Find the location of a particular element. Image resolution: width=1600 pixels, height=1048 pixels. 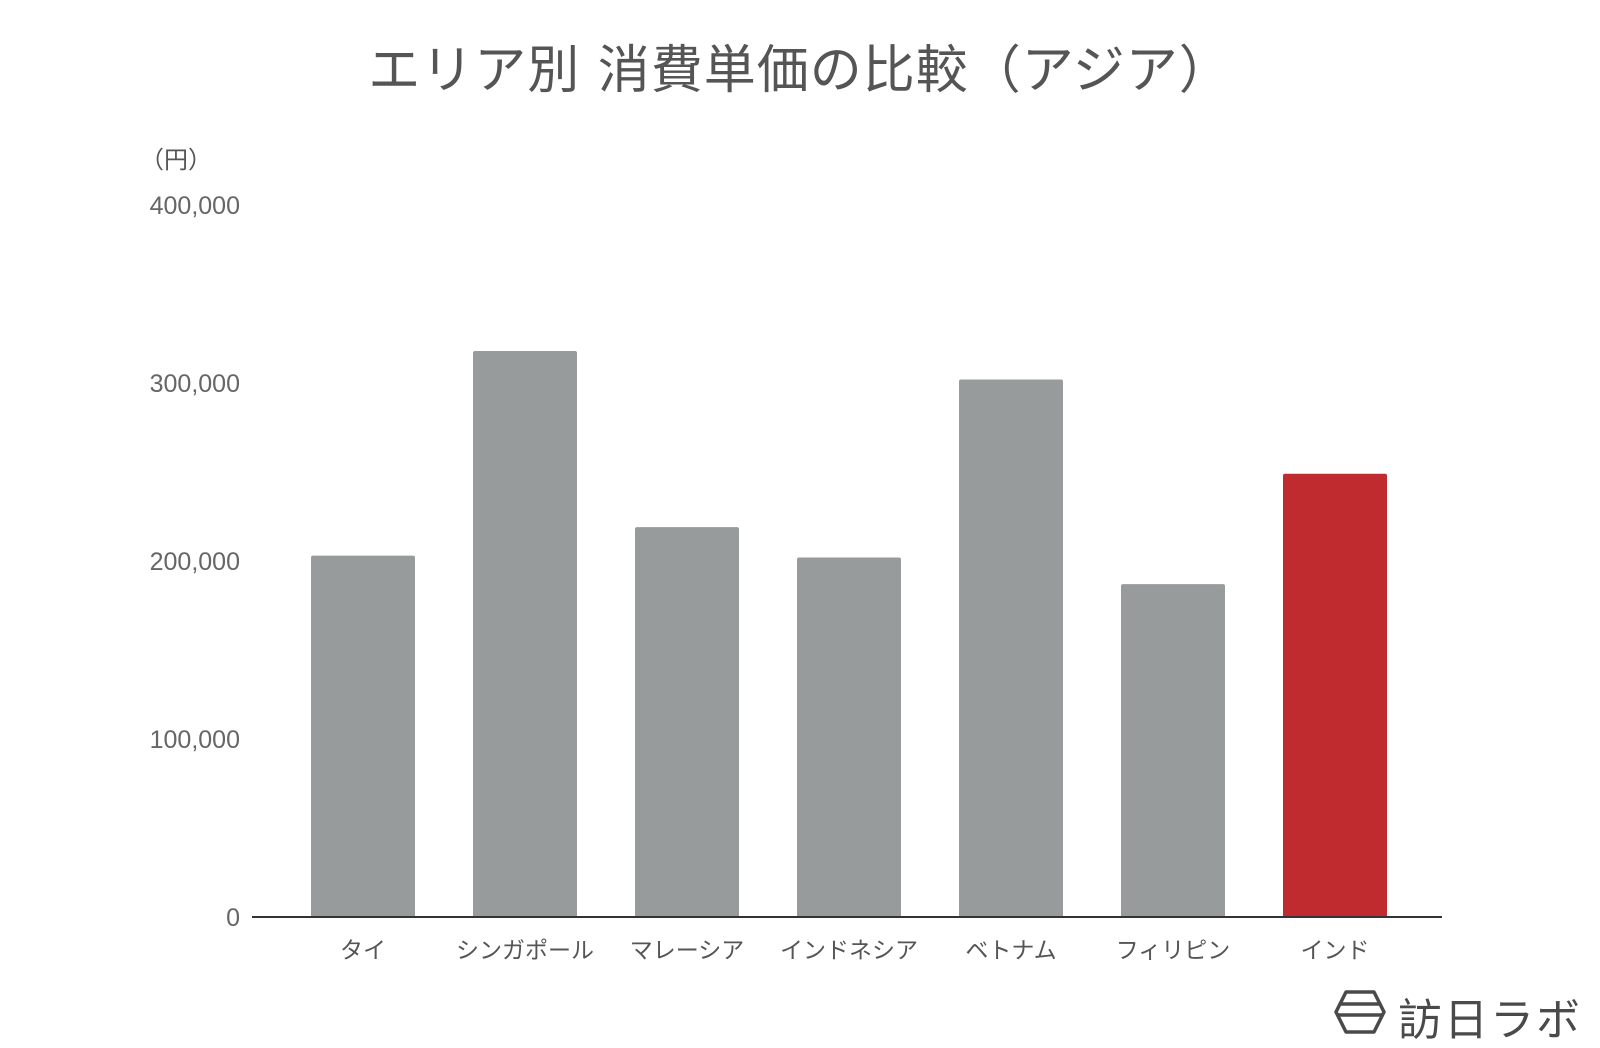

y-tick-label: 100,000 is located at coordinates (195, 740).